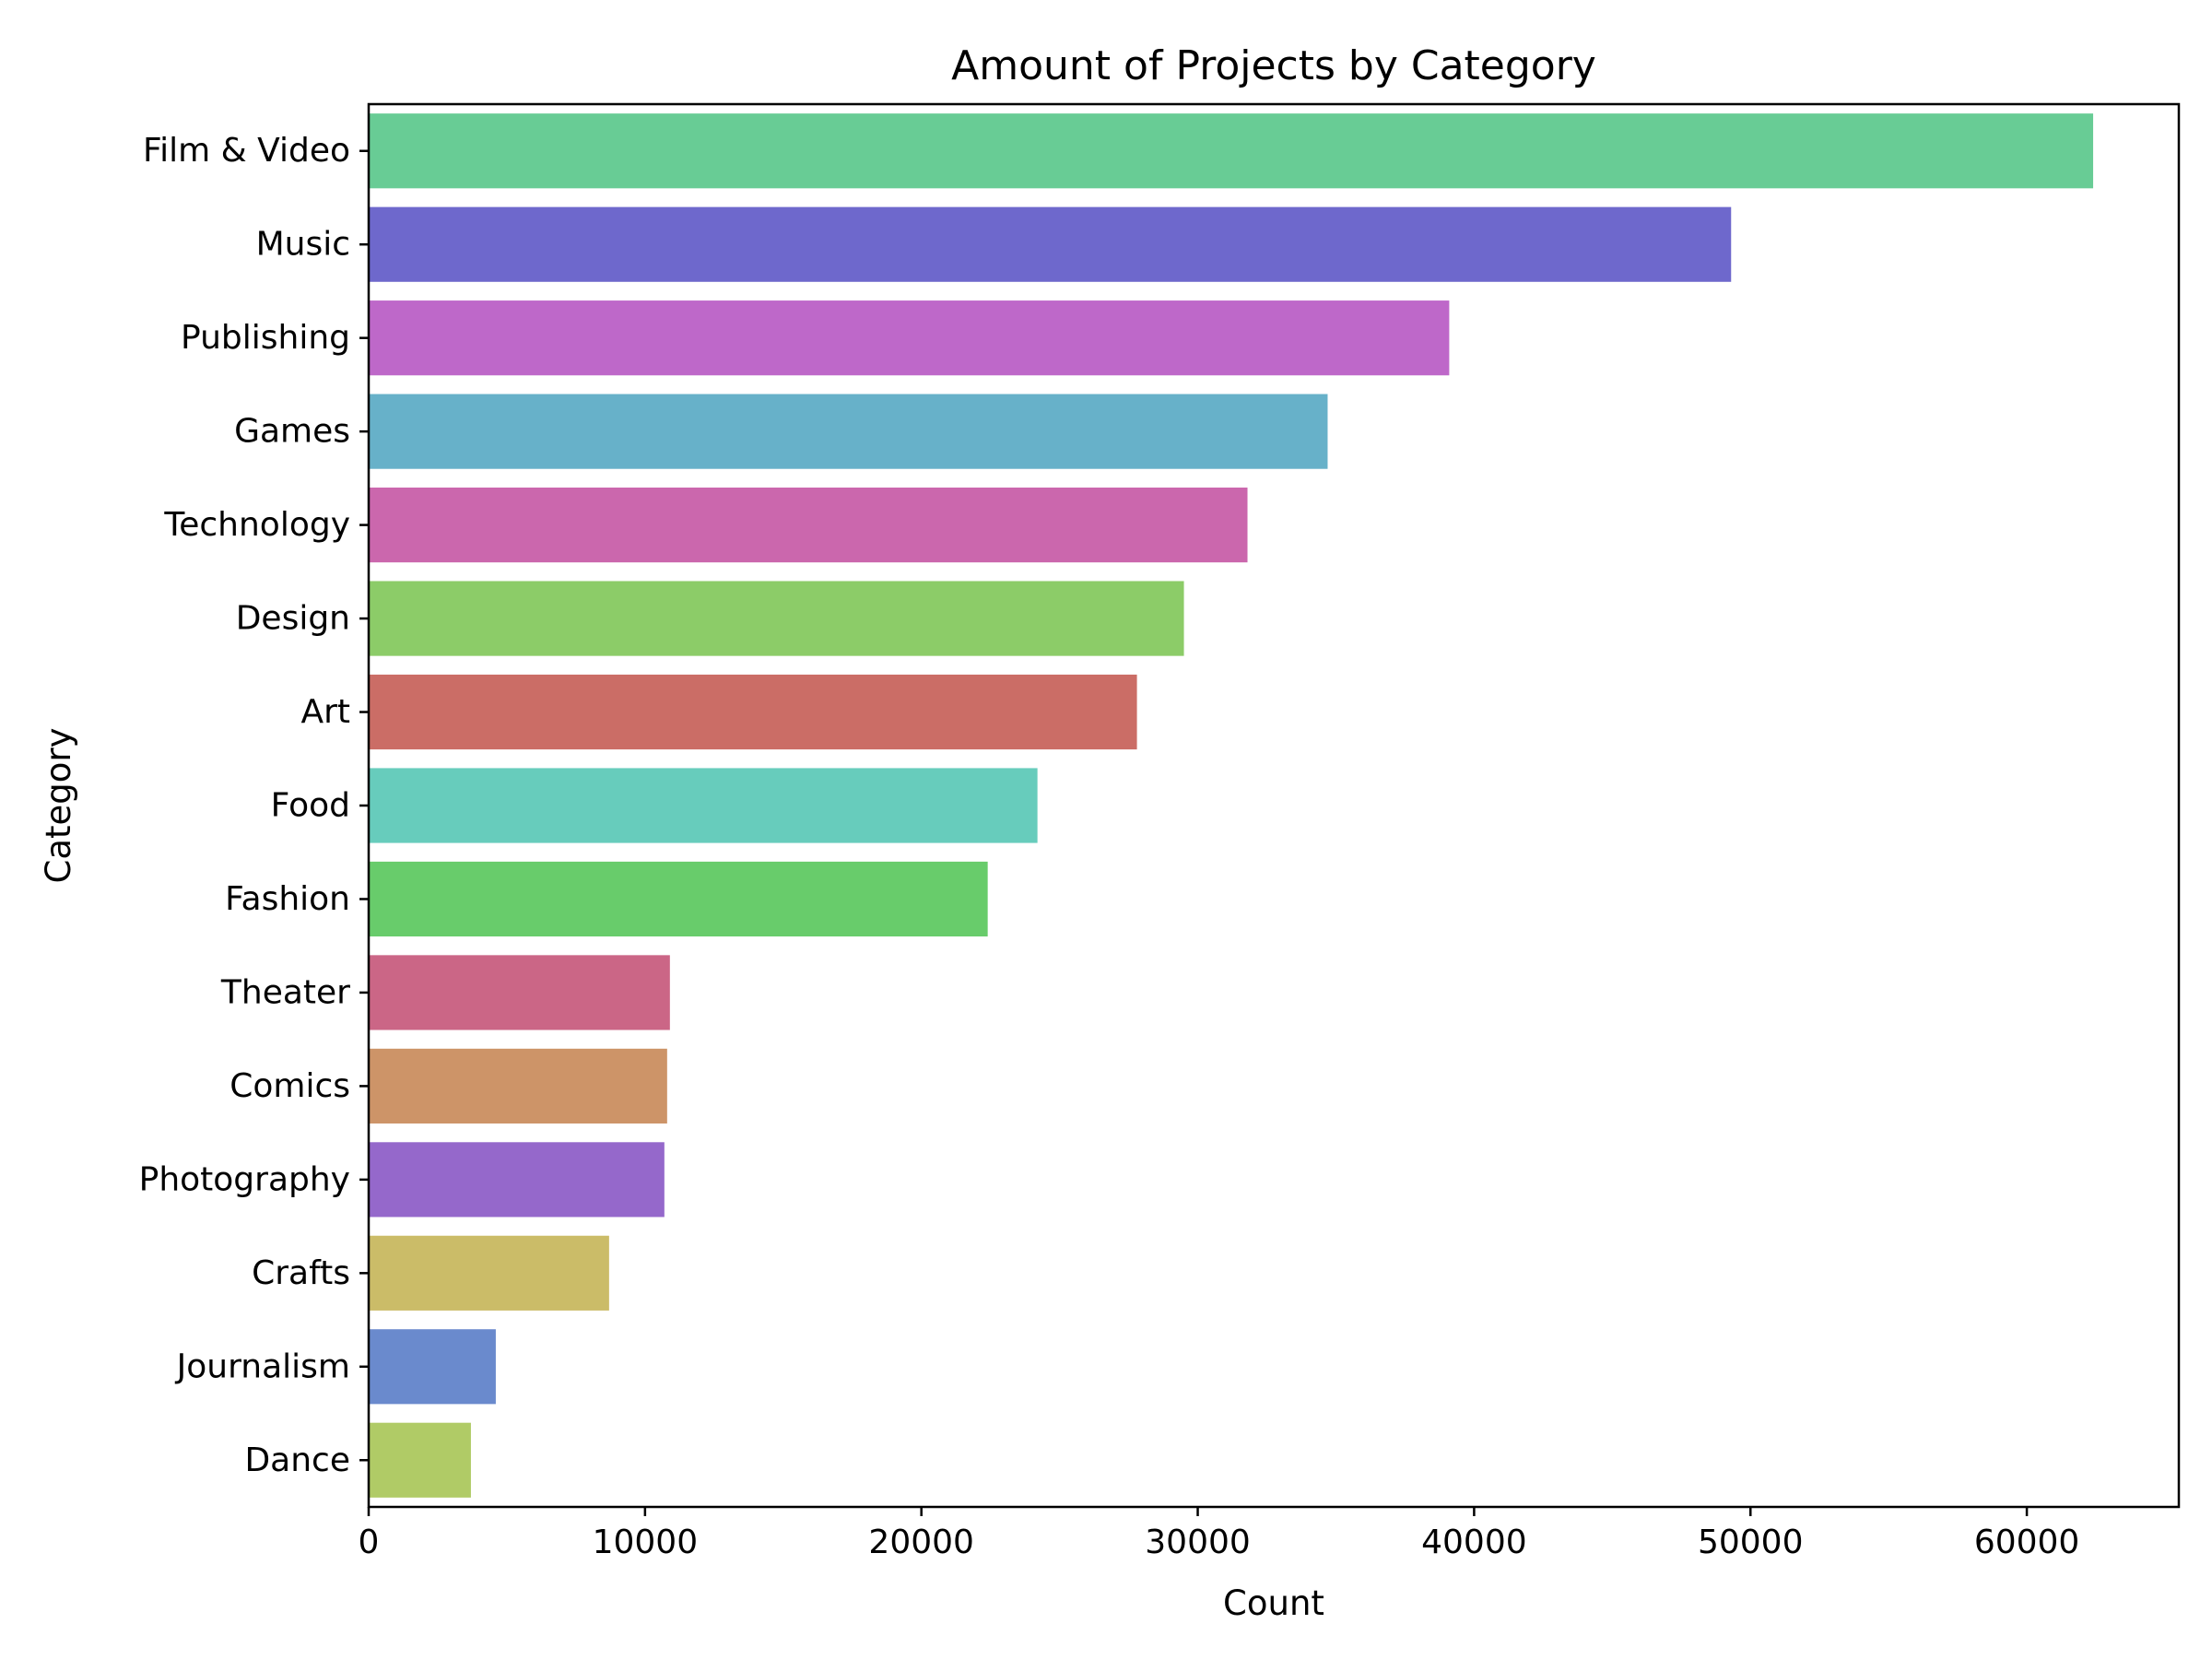  I want to click on y-tick-label-design: Design, so click(293, 619).